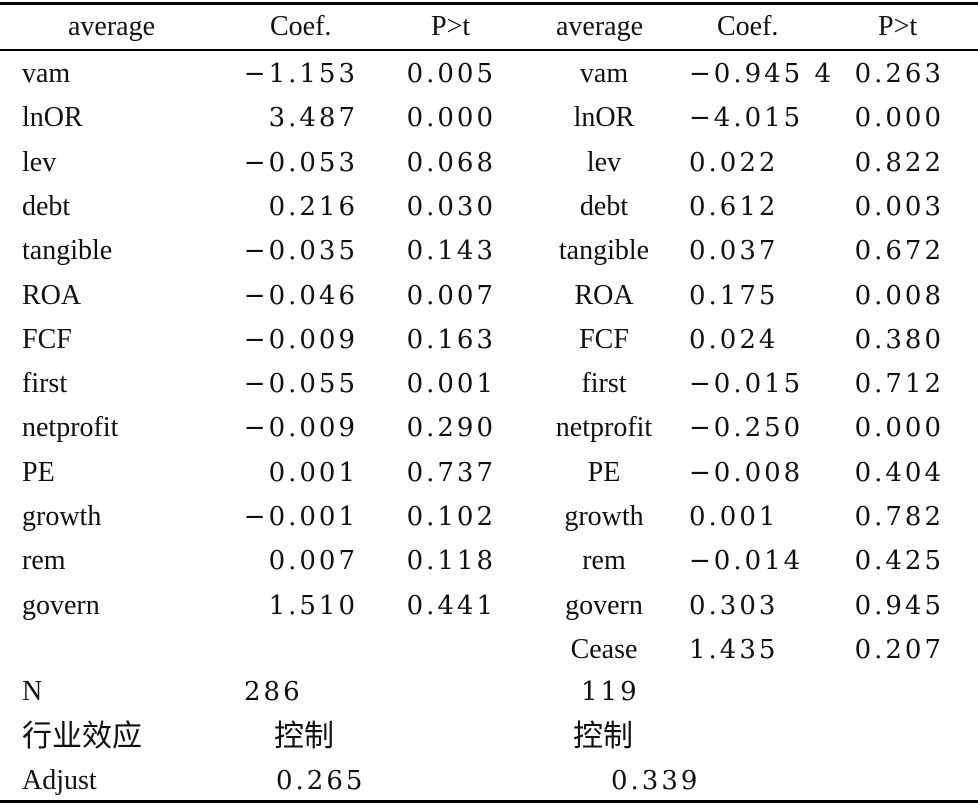  What do you see at coordinates (300, 296) in the screenshot?
I see `left-coefficient: −0.046` at bounding box center [300, 296].